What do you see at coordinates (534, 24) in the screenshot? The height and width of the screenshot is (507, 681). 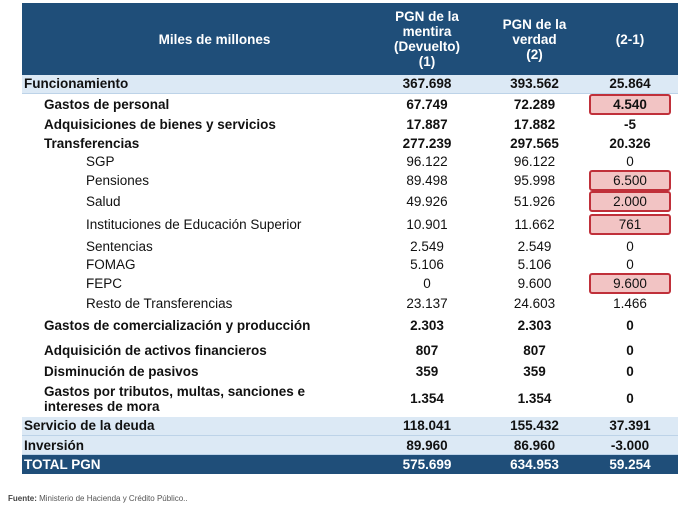 I see `header-line: PGN de la` at bounding box center [534, 24].